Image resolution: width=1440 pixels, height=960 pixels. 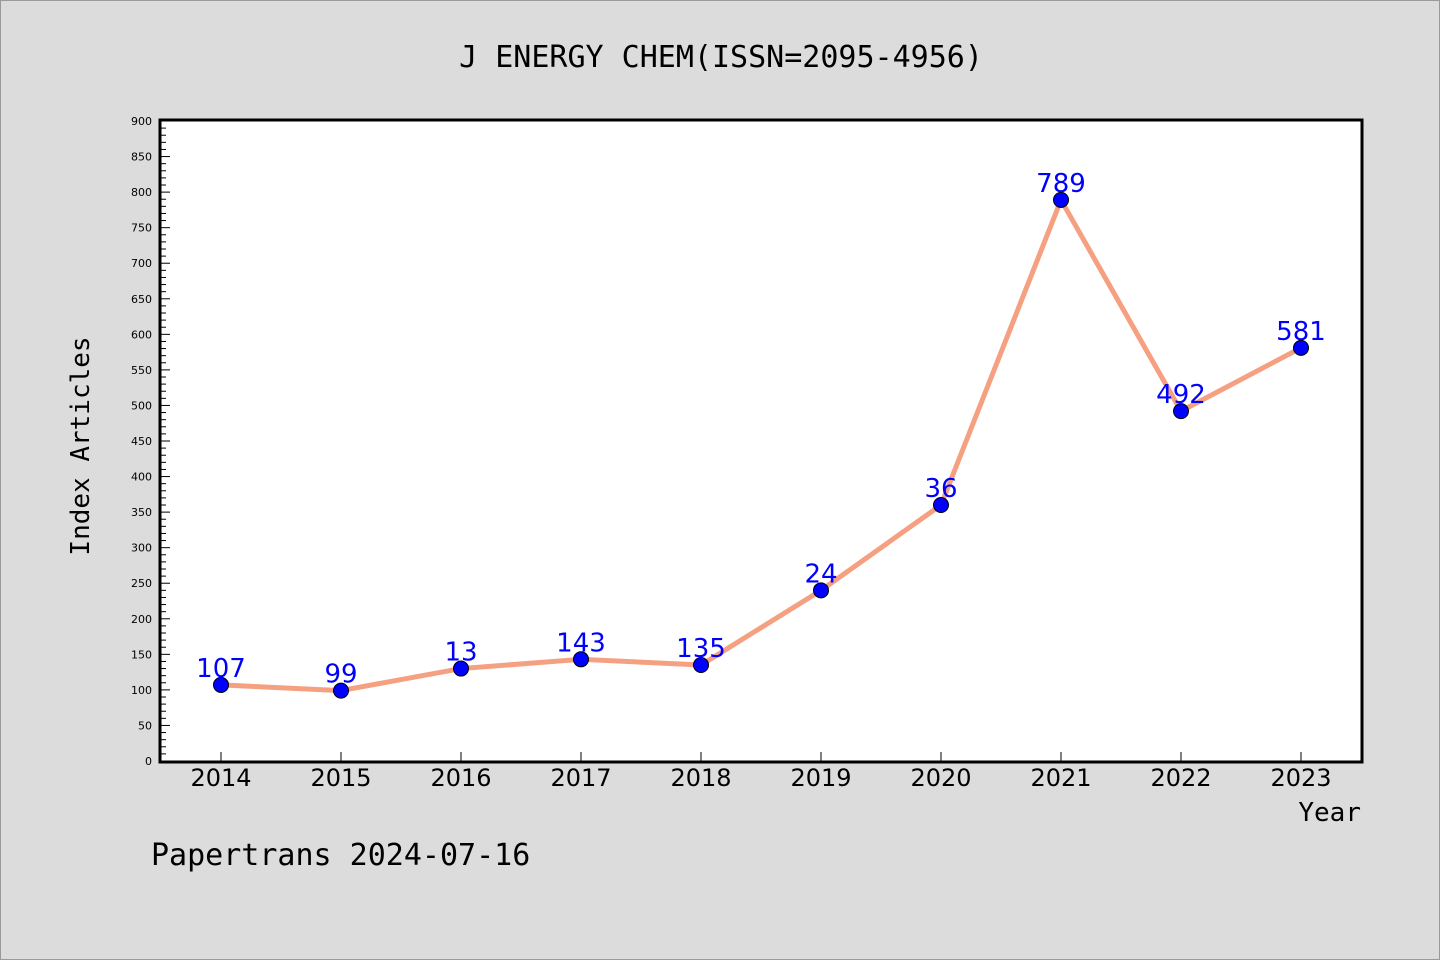 I want to click on y-tick-label: 650, so click(x=141, y=299).